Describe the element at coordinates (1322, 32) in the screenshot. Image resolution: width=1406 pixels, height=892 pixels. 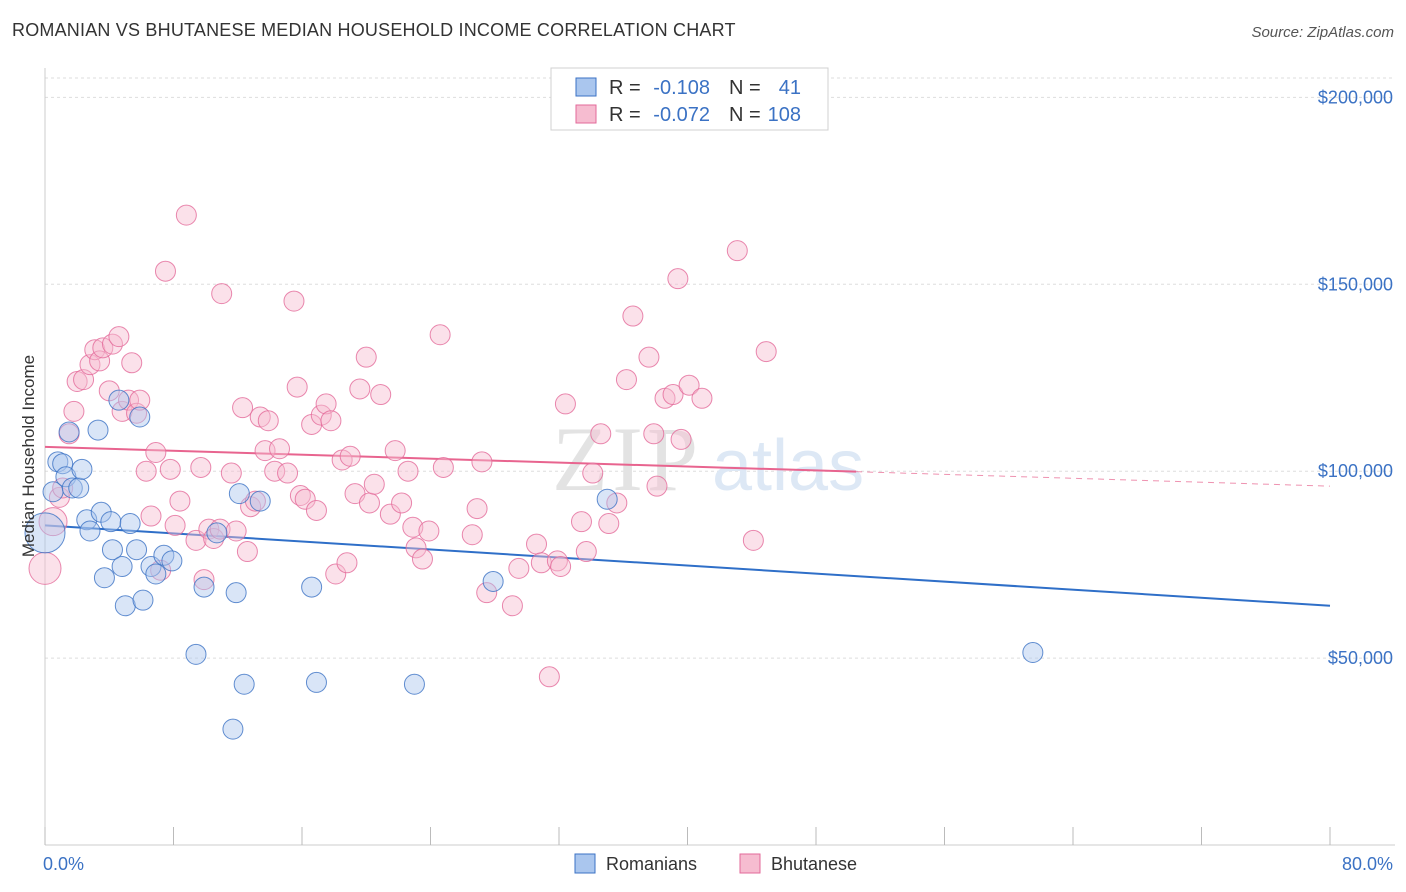
I see `source-credit: Source: ZipAtlas.com` at that location.